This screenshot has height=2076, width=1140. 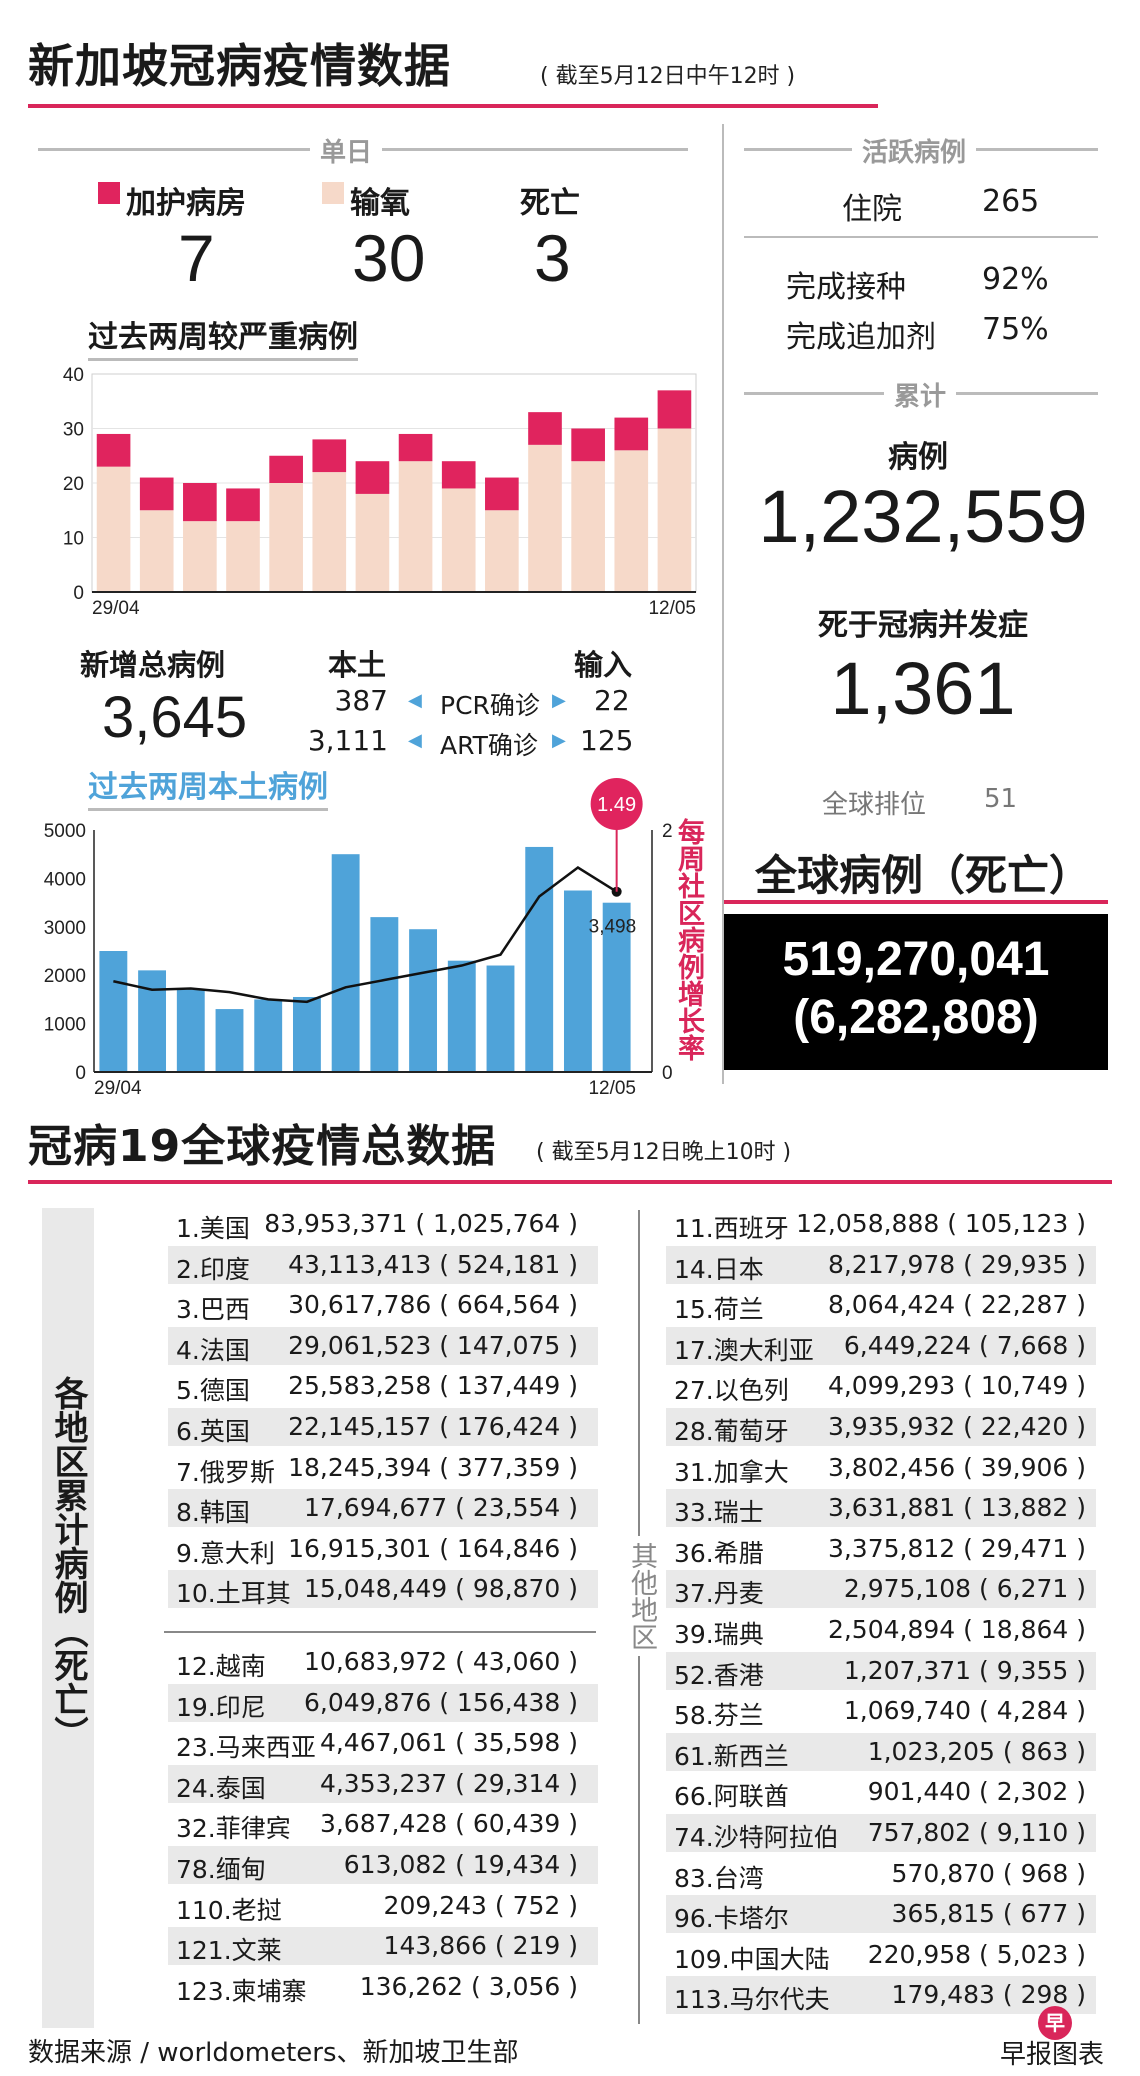 I want to click on x-start-label: 29/04, so click(x=118, y=1088).